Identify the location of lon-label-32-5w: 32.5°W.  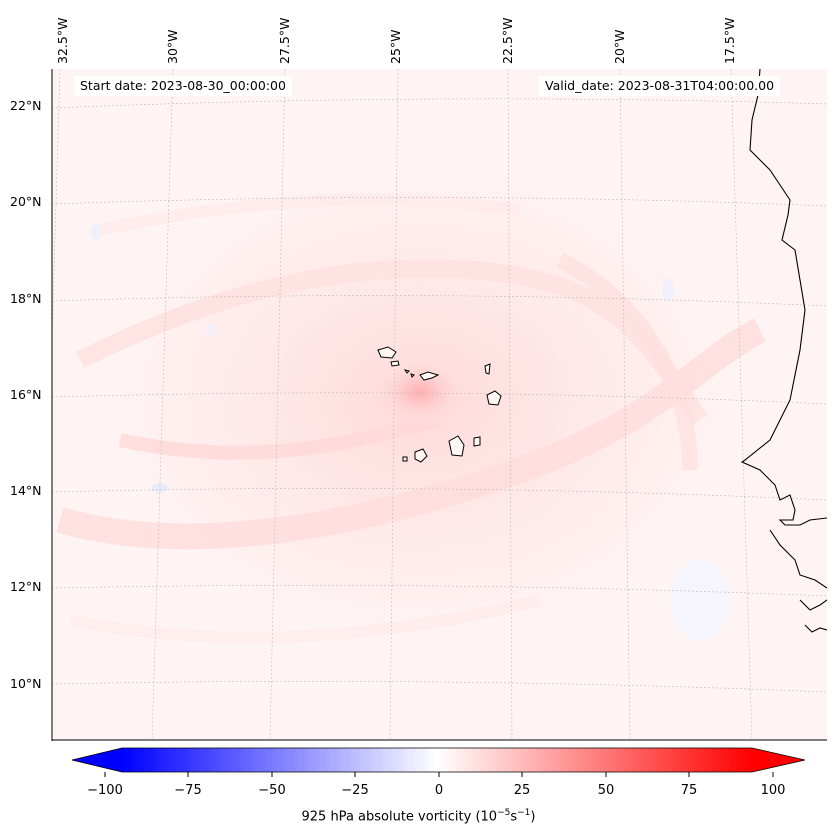
(62, 40).